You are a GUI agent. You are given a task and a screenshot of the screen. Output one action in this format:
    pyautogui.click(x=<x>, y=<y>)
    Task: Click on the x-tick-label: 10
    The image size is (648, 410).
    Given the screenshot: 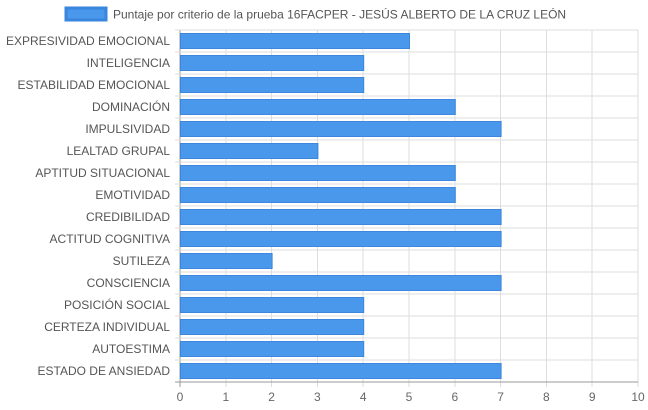 What is the action you would take?
    pyautogui.click(x=638, y=397)
    